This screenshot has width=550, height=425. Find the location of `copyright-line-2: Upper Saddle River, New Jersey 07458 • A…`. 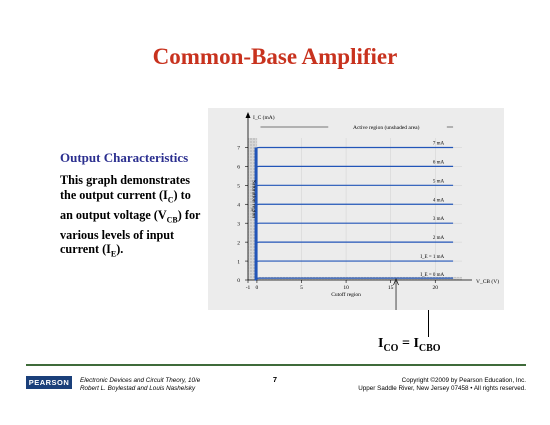

copyright-line-2: Upper Saddle River, New Jersey 07458 • A… is located at coordinates (442, 388).